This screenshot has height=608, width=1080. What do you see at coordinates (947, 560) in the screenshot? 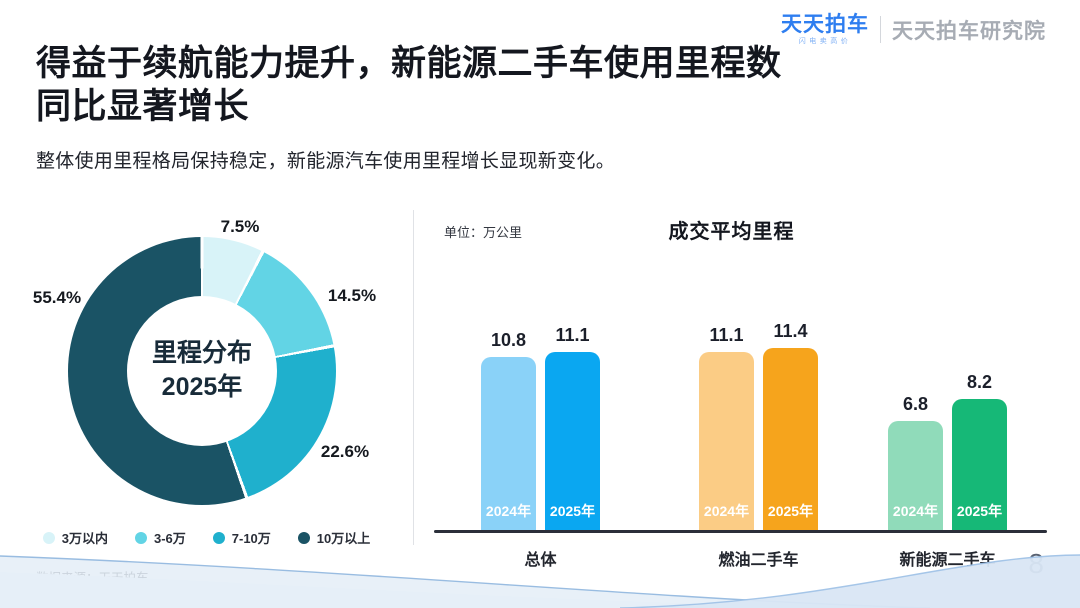
I see `bar-category-label: 新能源二手车` at bounding box center [947, 560].